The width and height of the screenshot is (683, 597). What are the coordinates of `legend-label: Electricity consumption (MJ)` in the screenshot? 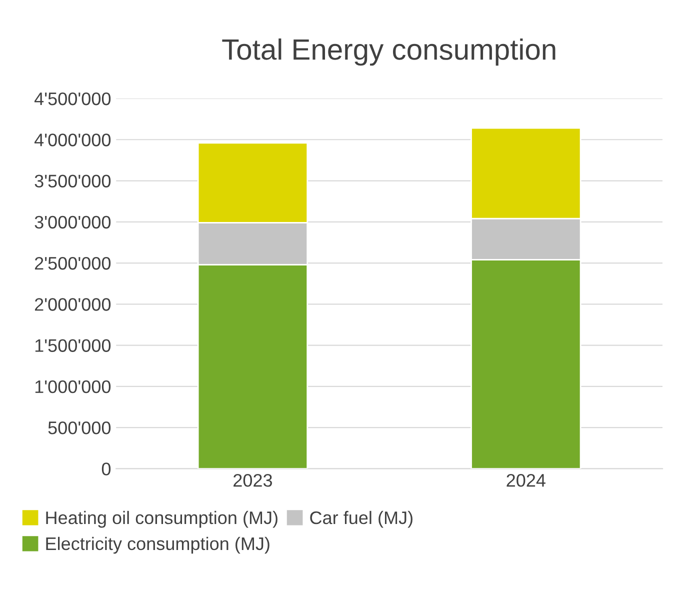 It's located at (158, 545).